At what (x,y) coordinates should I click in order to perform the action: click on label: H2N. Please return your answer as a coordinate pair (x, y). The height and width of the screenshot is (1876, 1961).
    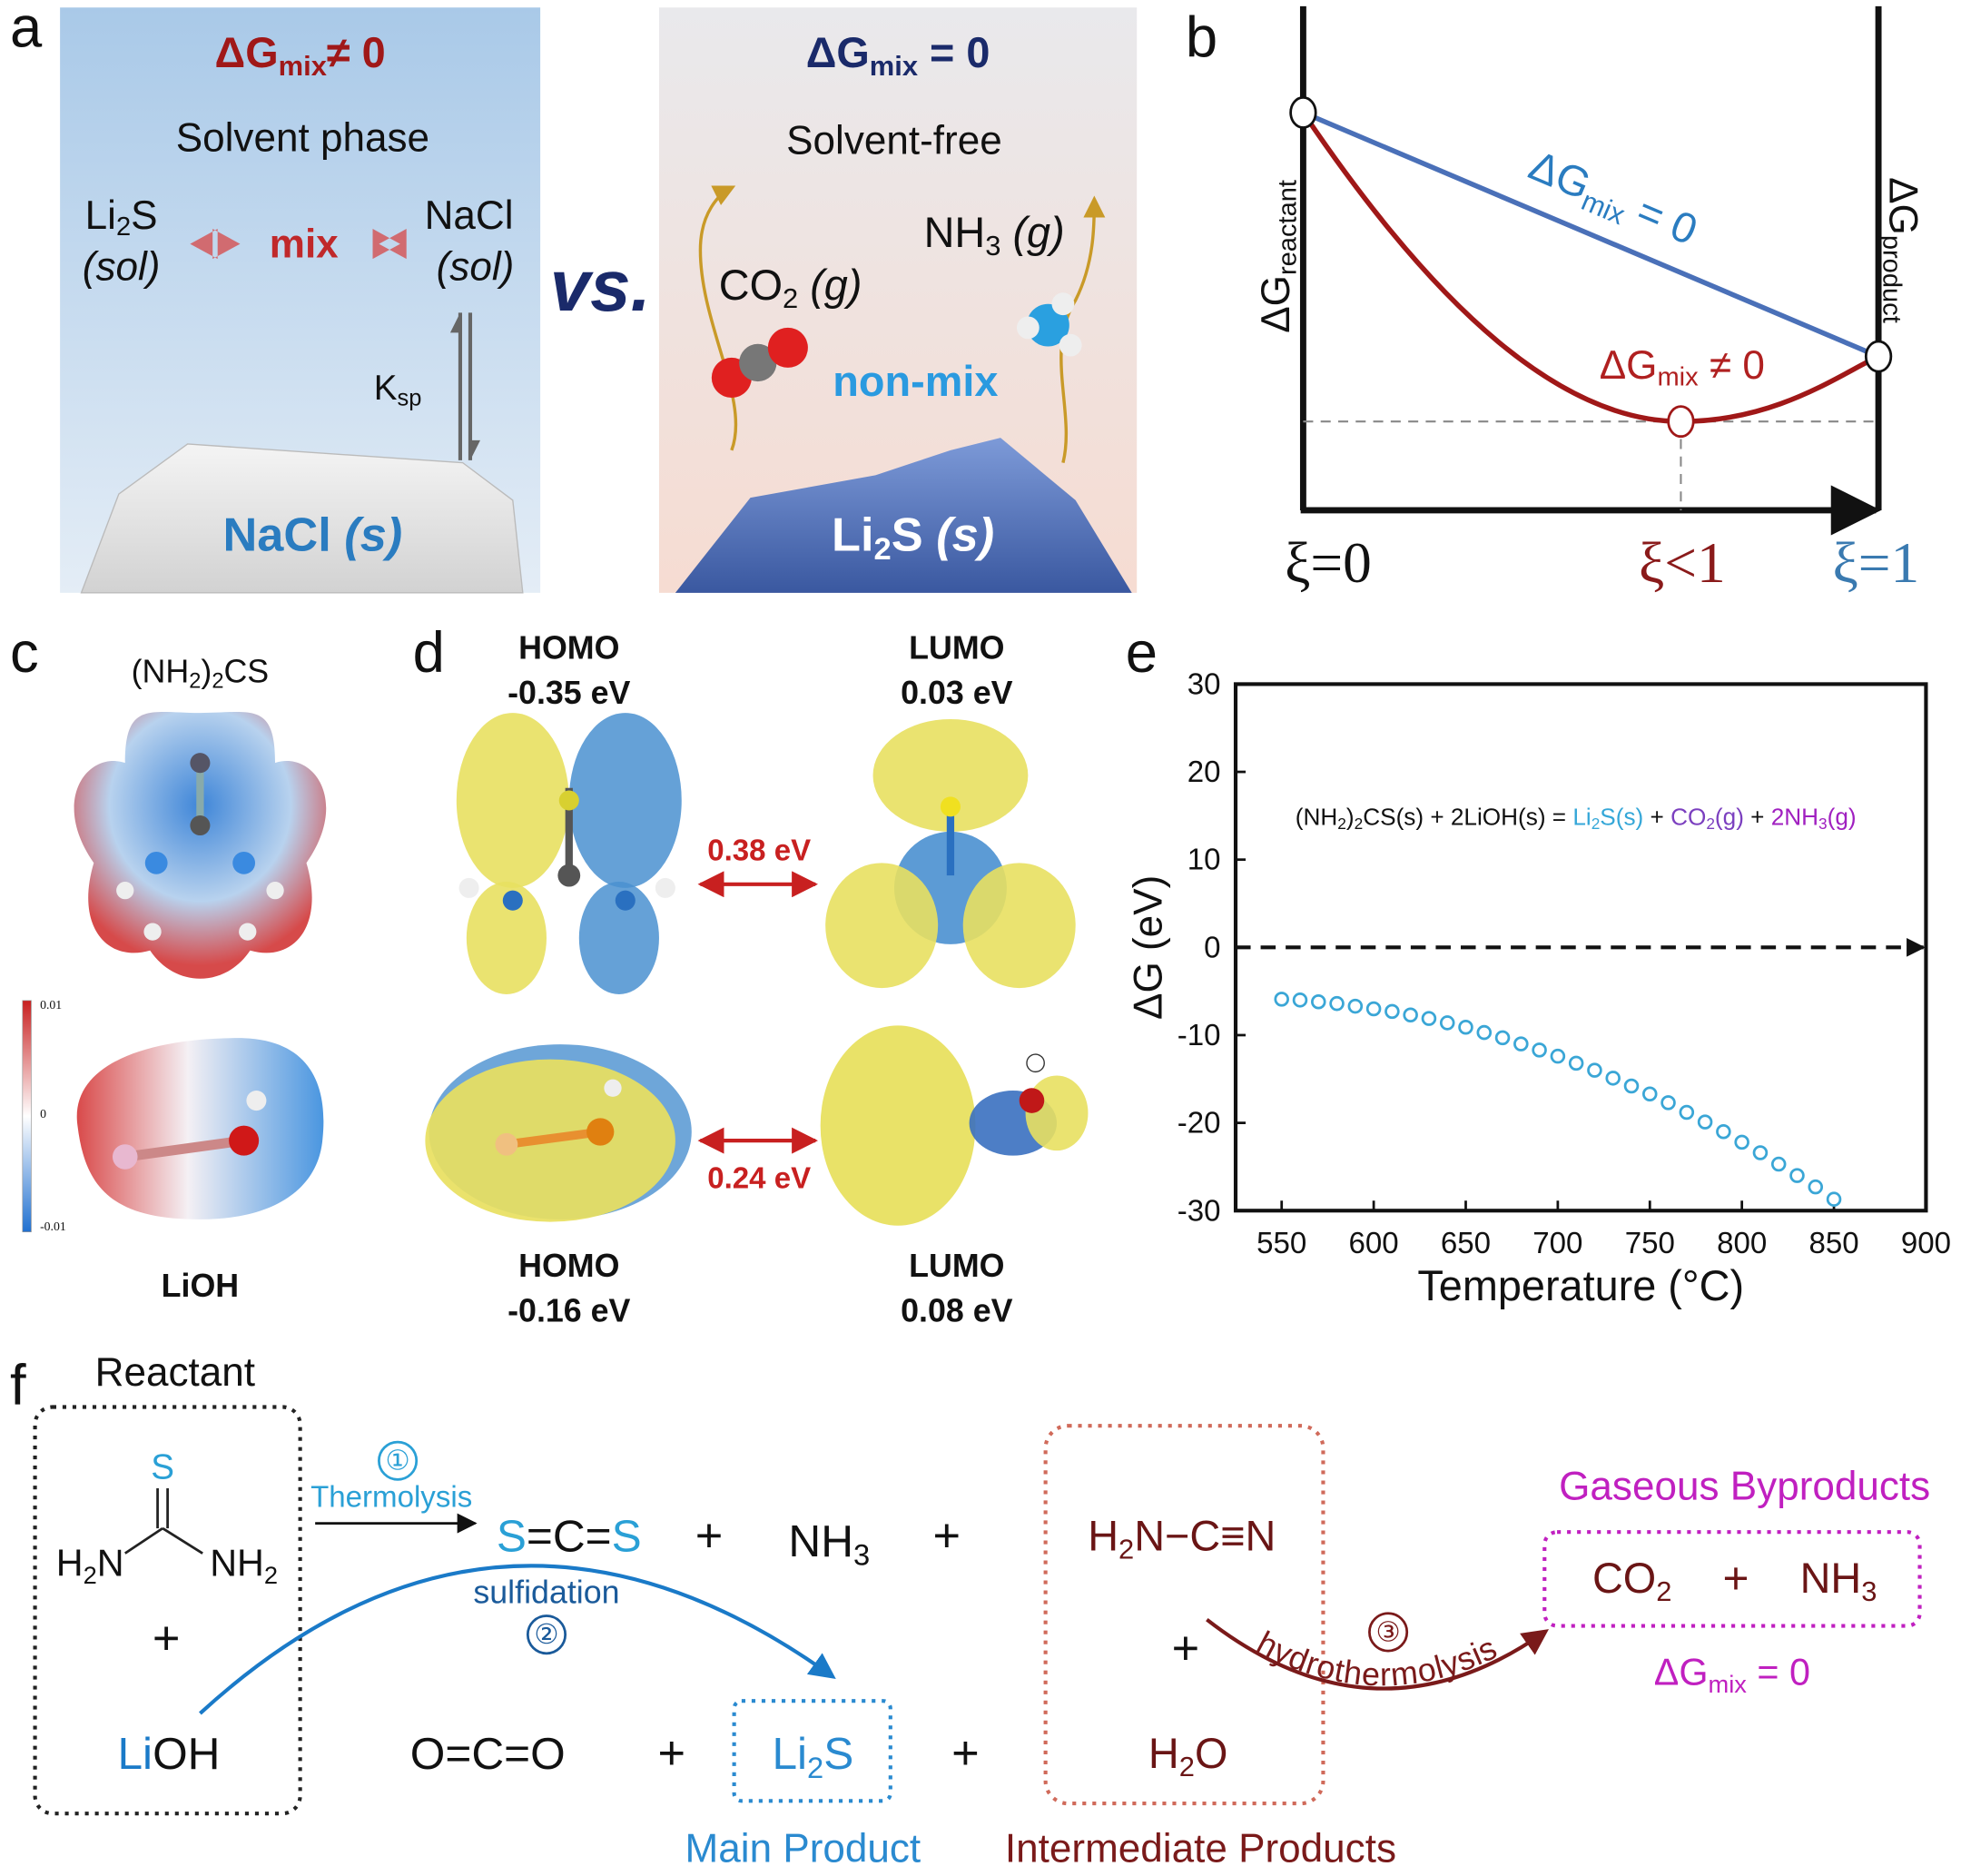
    Looking at the image, I should click on (90, 1566).